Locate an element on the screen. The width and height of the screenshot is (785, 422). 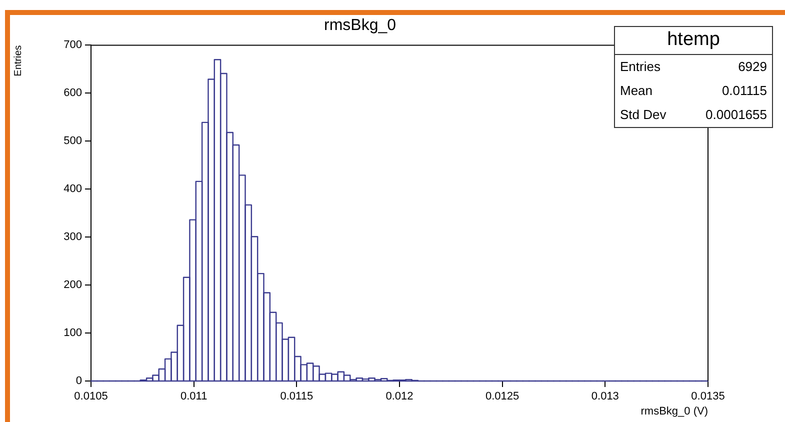
y-tick-label: 200 is located at coordinates (73, 285).